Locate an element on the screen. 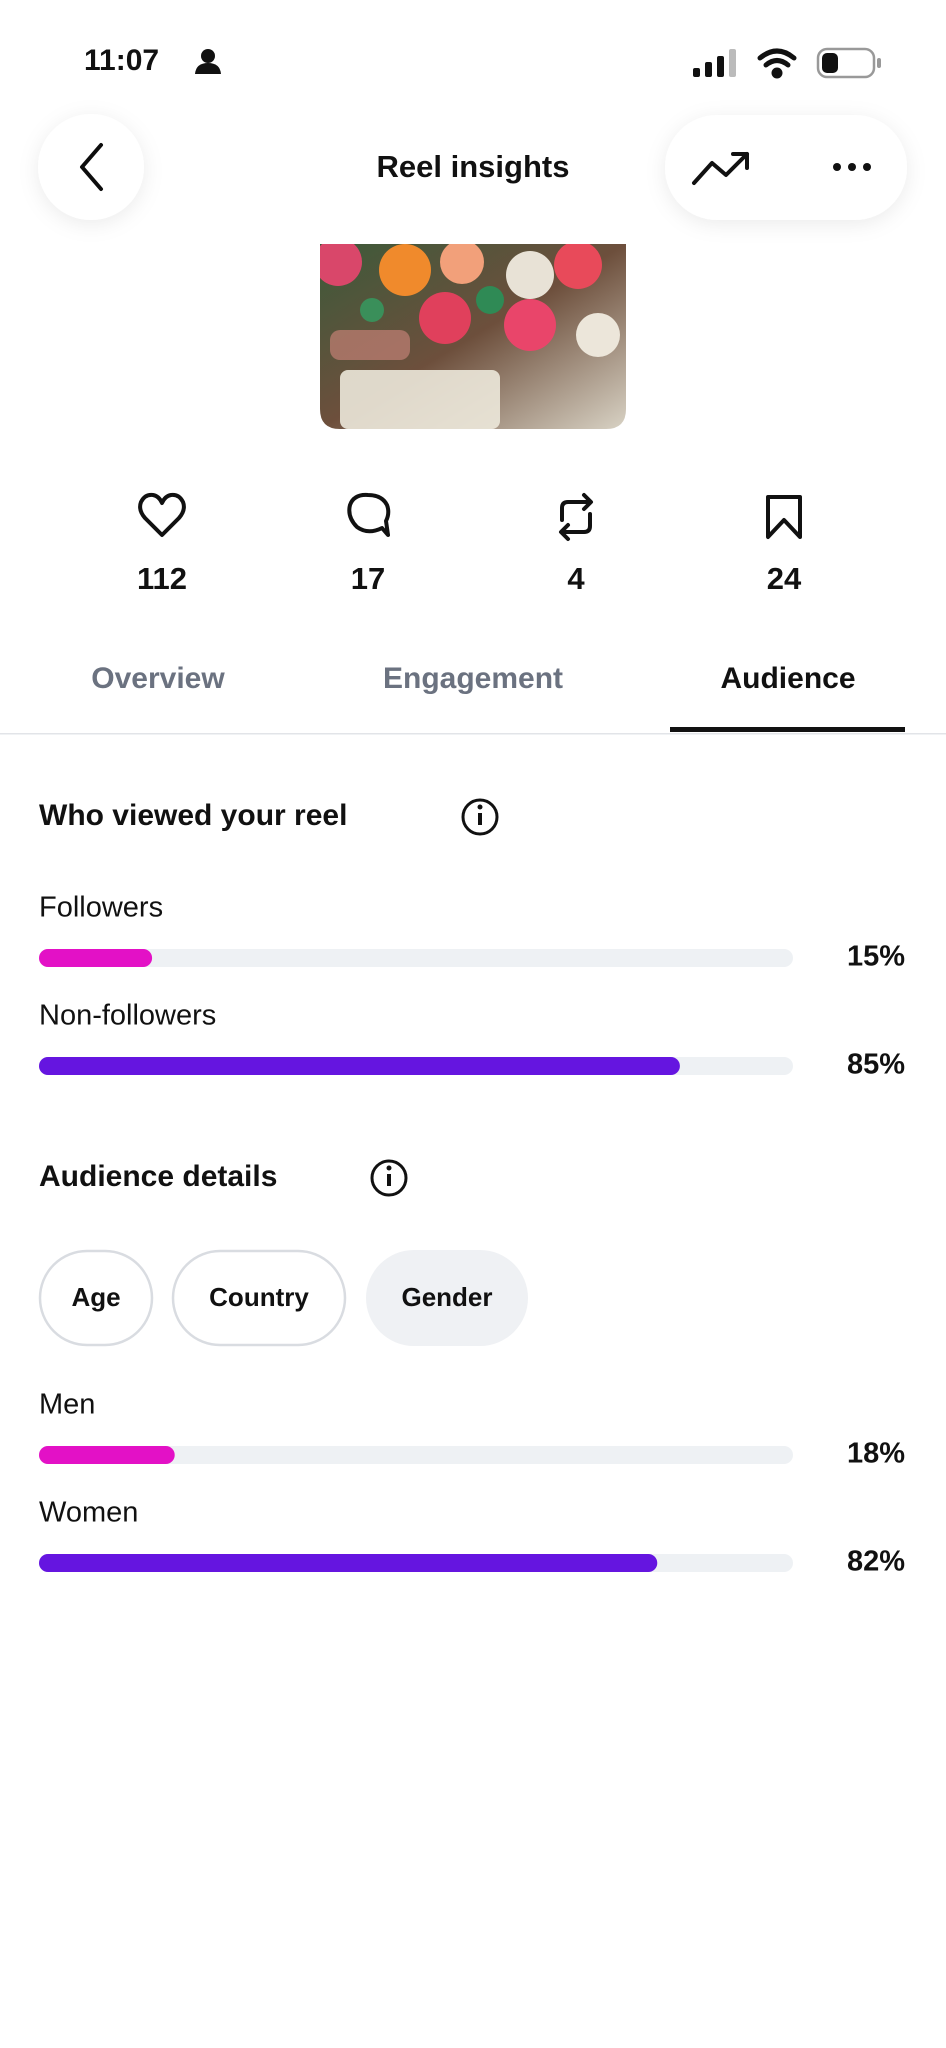 Image resolution: width=946 pixels, height=2048 pixels. repost-icon is located at coordinates (576, 517).